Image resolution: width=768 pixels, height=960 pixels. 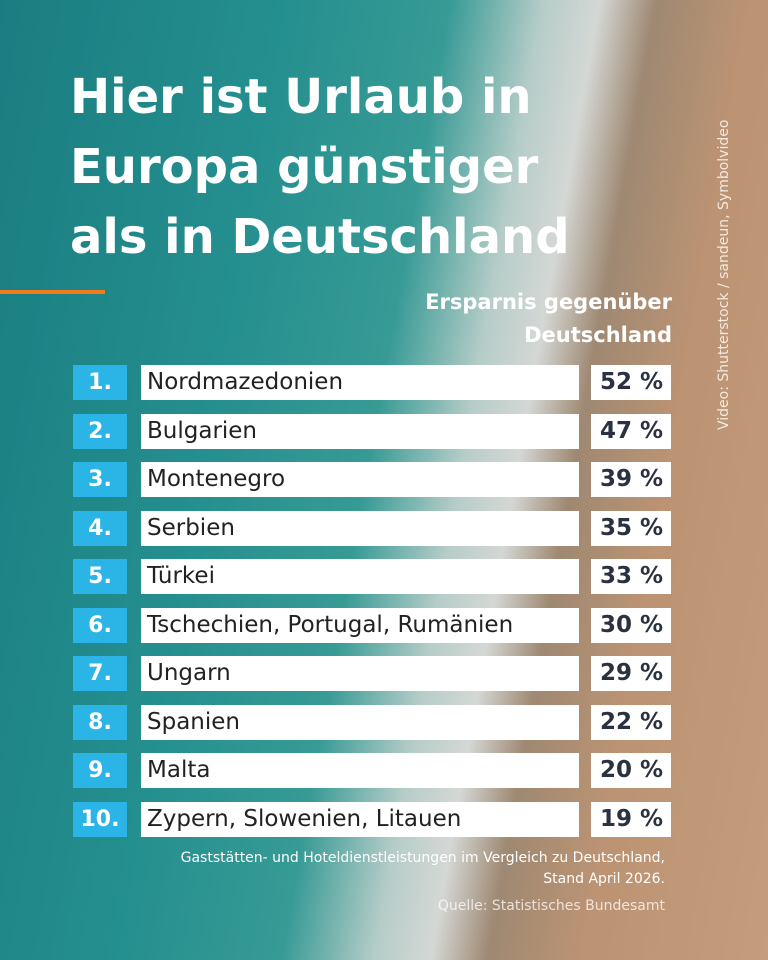 I want to click on table-row: 3. Montenegro 39 %, so click(x=372, y=479).